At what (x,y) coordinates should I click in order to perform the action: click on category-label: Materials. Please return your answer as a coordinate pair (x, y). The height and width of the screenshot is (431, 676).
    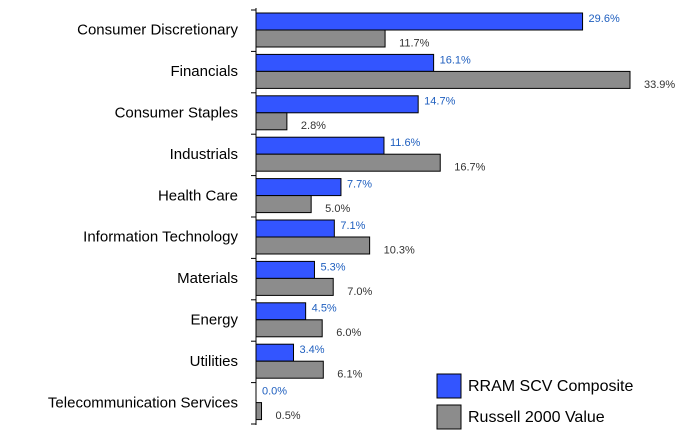
    Looking at the image, I should click on (207, 278).